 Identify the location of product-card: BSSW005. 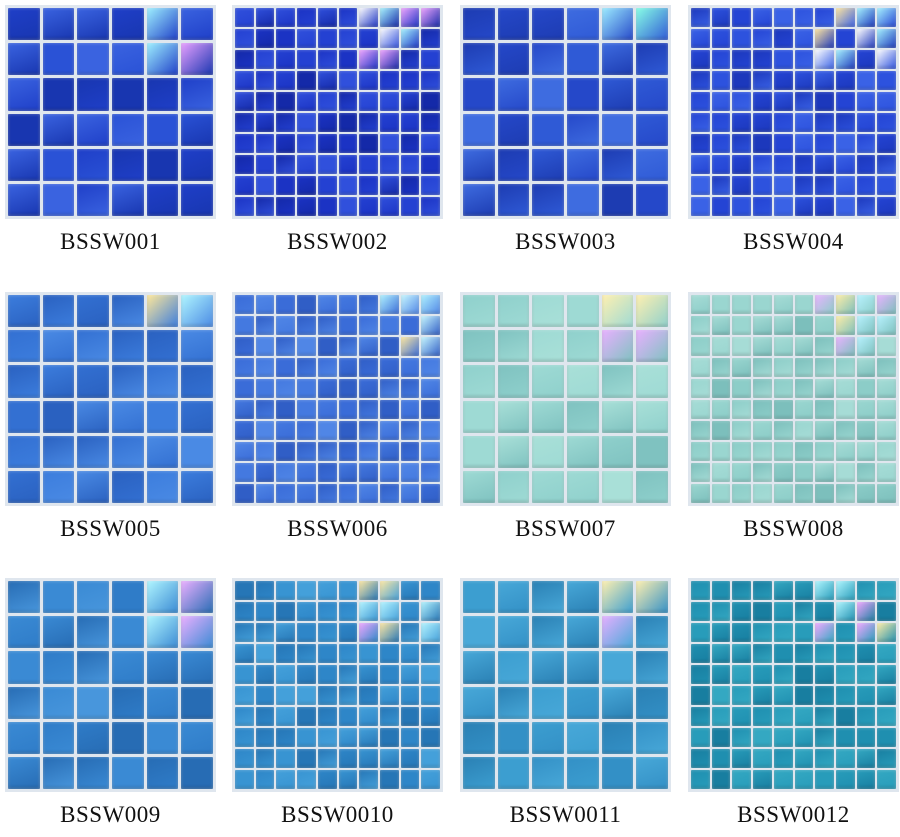
(110, 417).